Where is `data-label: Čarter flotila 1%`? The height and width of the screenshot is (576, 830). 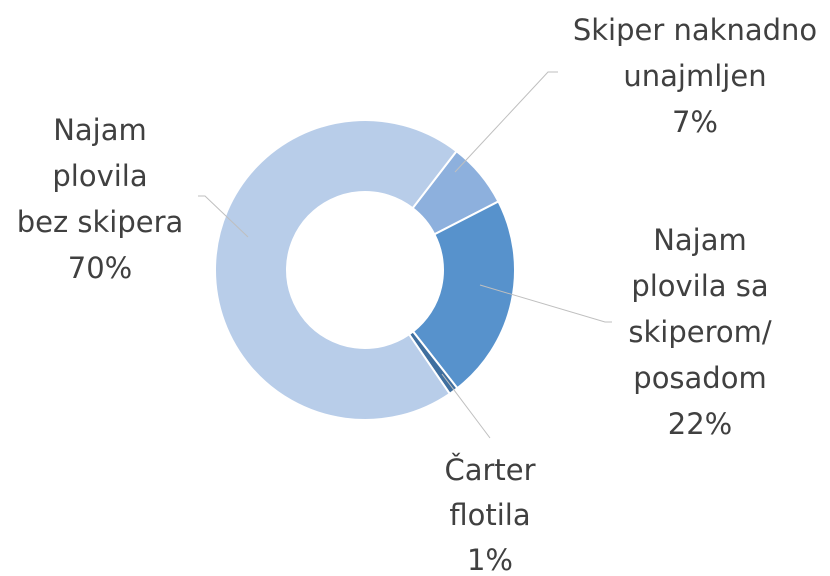
data-label: Čarter flotila 1% is located at coordinates (490, 512).